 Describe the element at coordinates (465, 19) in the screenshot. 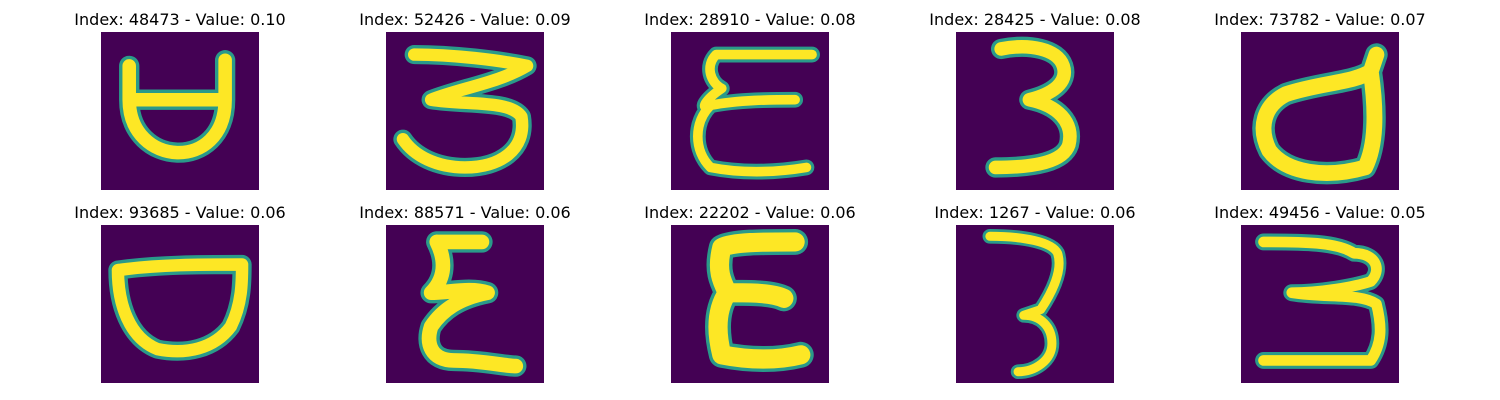

I see `panel-title: Index: 52426 - Value: 0.09` at that location.